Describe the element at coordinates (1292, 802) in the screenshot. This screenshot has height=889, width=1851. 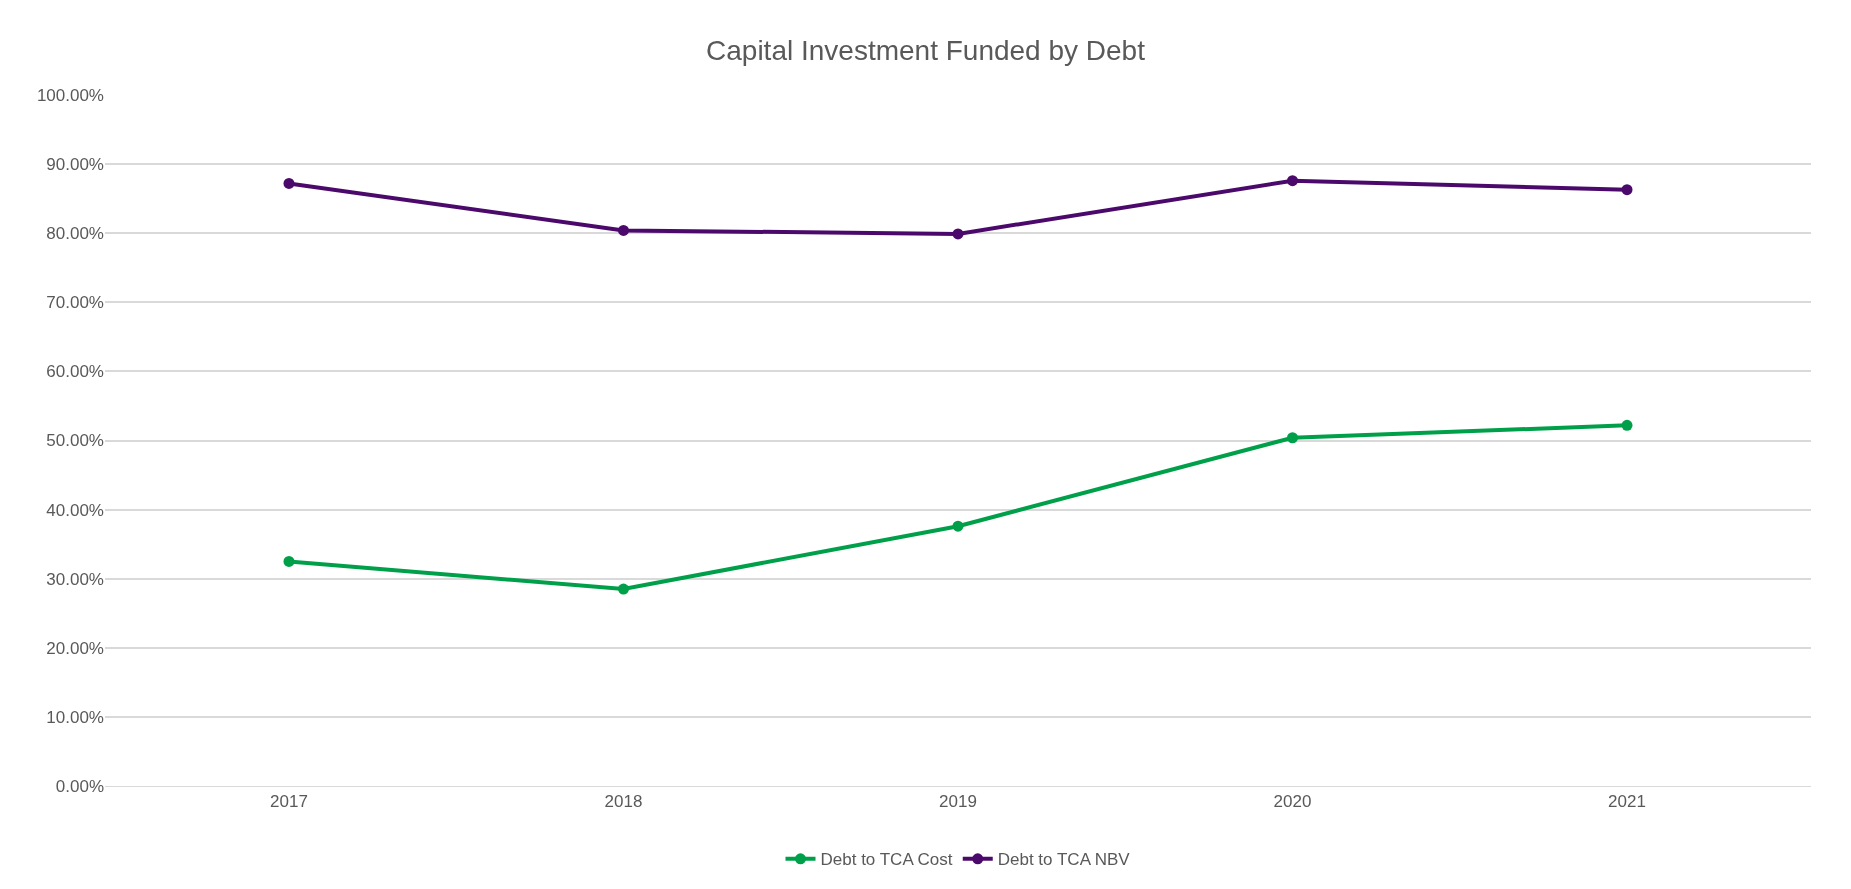
I see `x-tick-label: 2020` at that location.